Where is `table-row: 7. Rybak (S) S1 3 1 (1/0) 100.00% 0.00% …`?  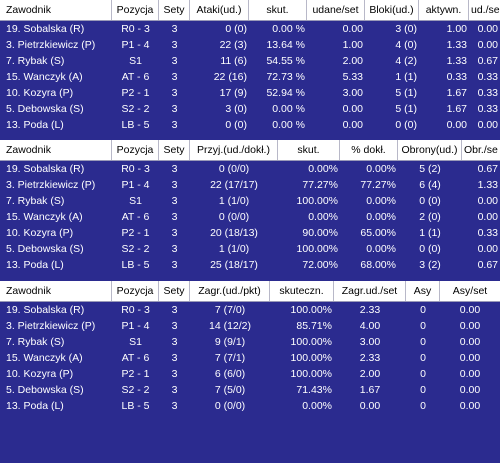 table-row: 7. Rybak (S) S1 3 1 (1/0) 100.00% 0.00% … is located at coordinates (250, 201).